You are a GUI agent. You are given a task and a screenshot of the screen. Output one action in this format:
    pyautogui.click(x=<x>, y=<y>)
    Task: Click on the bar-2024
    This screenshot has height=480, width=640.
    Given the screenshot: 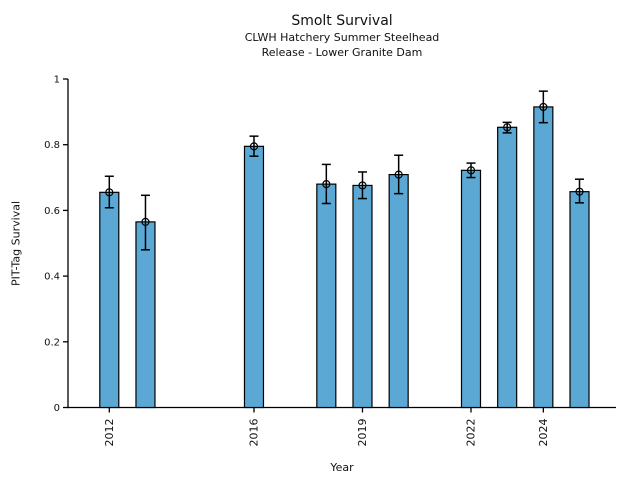 What is the action you would take?
    pyautogui.click(x=543, y=257)
    